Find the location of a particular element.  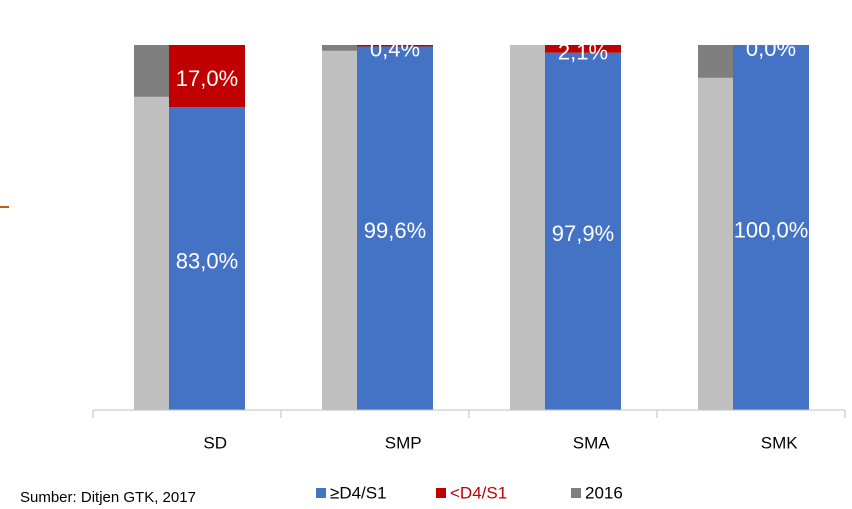

value-label: 2,1% is located at coordinates (583, 52).